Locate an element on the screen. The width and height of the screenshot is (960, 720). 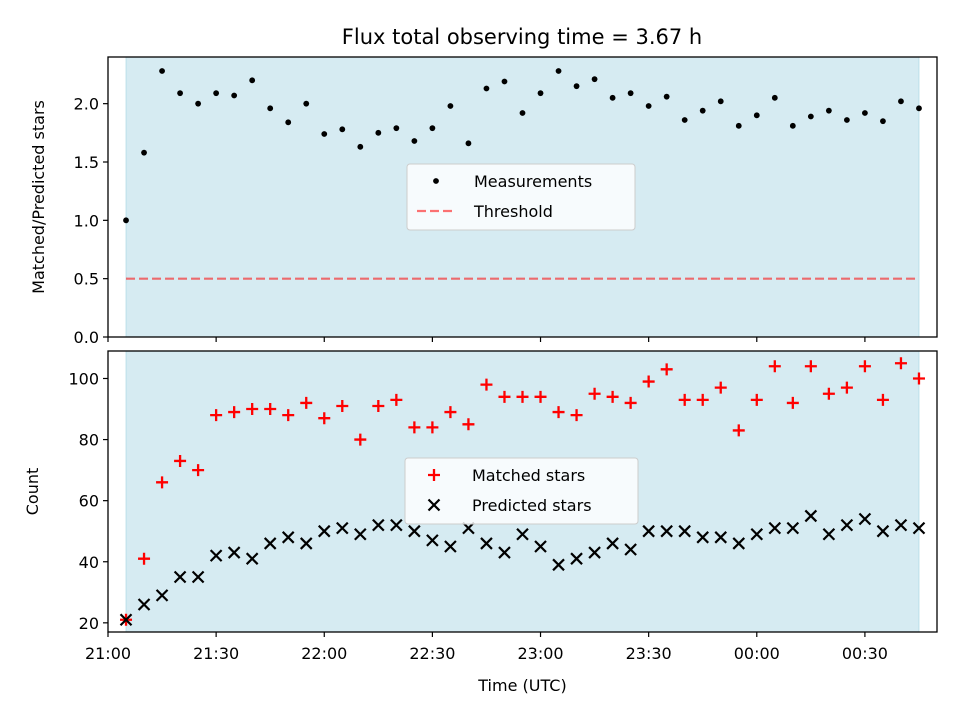
y-tick-label: 80 is located at coordinates (89, 440).